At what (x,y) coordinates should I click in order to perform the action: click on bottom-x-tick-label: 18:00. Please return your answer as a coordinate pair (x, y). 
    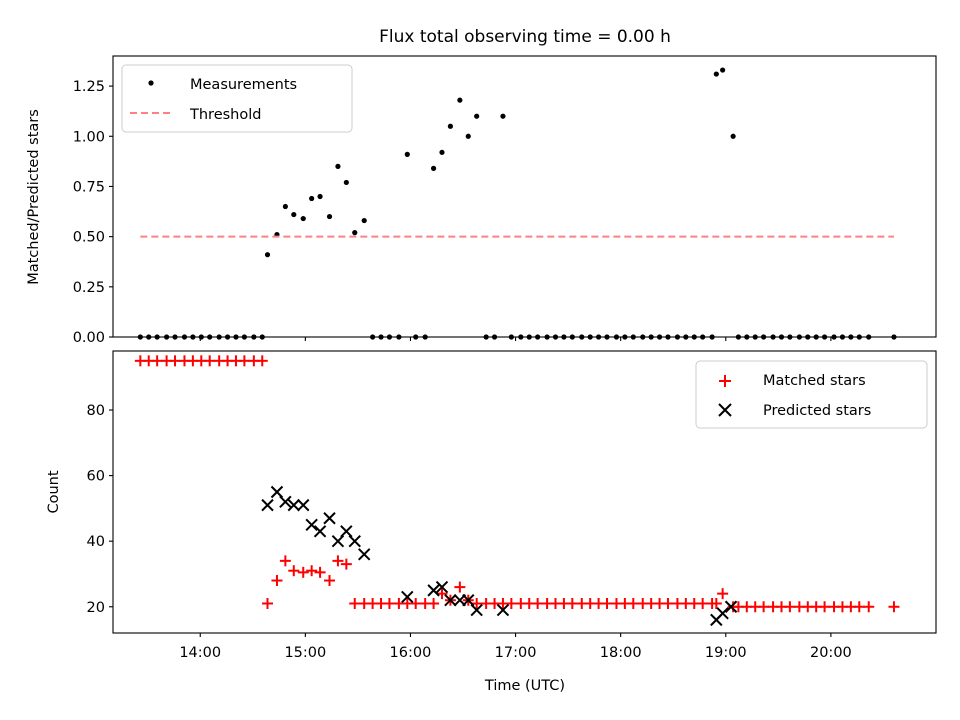
    Looking at the image, I should click on (621, 653).